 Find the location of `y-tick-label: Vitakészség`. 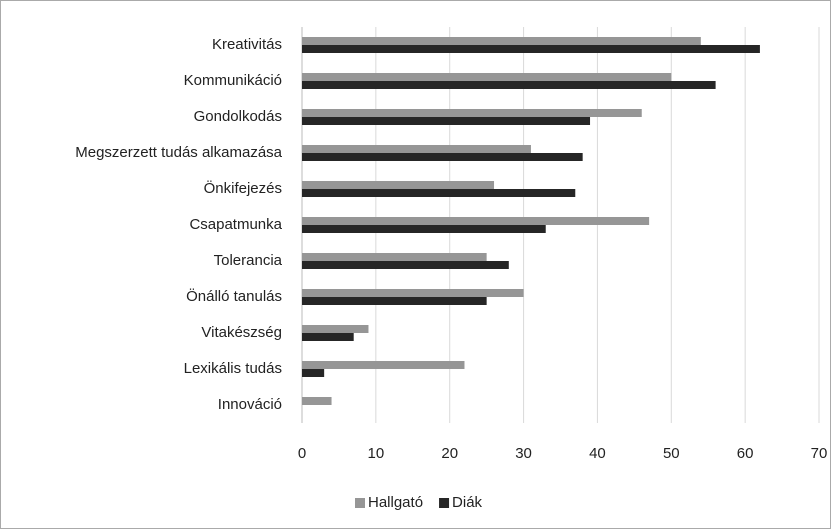

y-tick-label: Vitakészség is located at coordinates (241, 332).